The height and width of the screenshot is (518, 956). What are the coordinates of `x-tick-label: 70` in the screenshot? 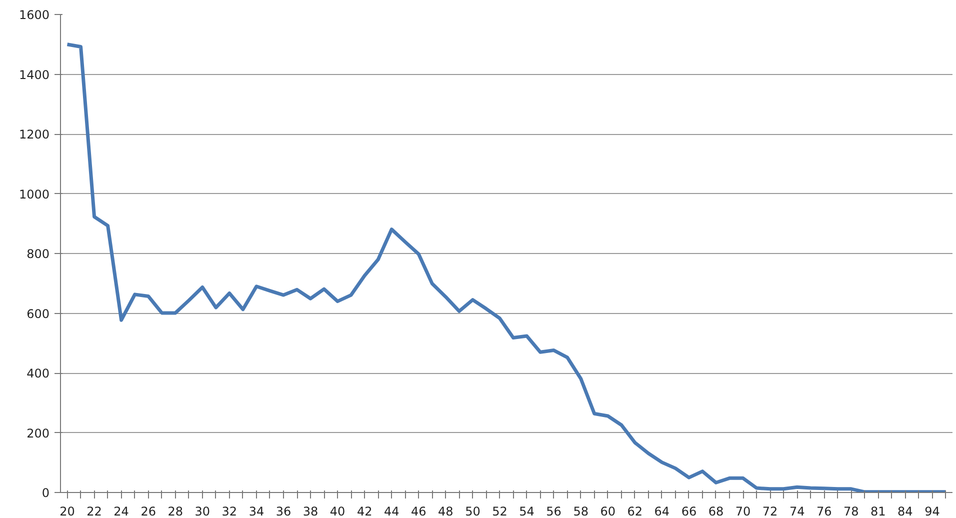 It's located at (743, 511).